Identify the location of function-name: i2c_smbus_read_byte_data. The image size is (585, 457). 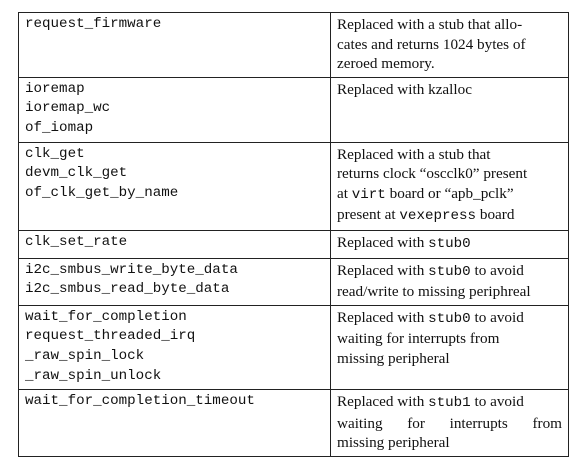
(127, 289).